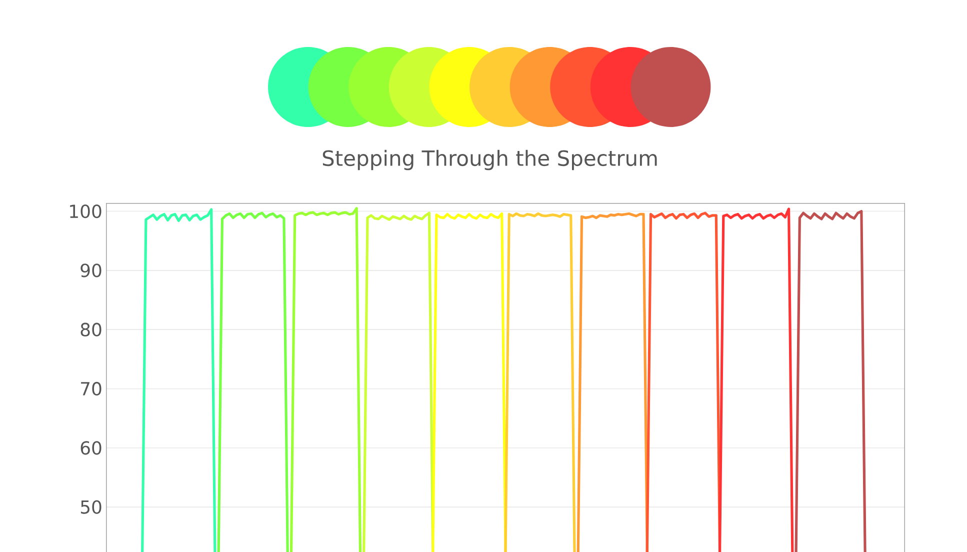 This screenshot has width=967, height=552. What do you see at coordinates (91, 448) in the screenshot?
I see `y-tick-label: 60` at bounding box center [91, 448].